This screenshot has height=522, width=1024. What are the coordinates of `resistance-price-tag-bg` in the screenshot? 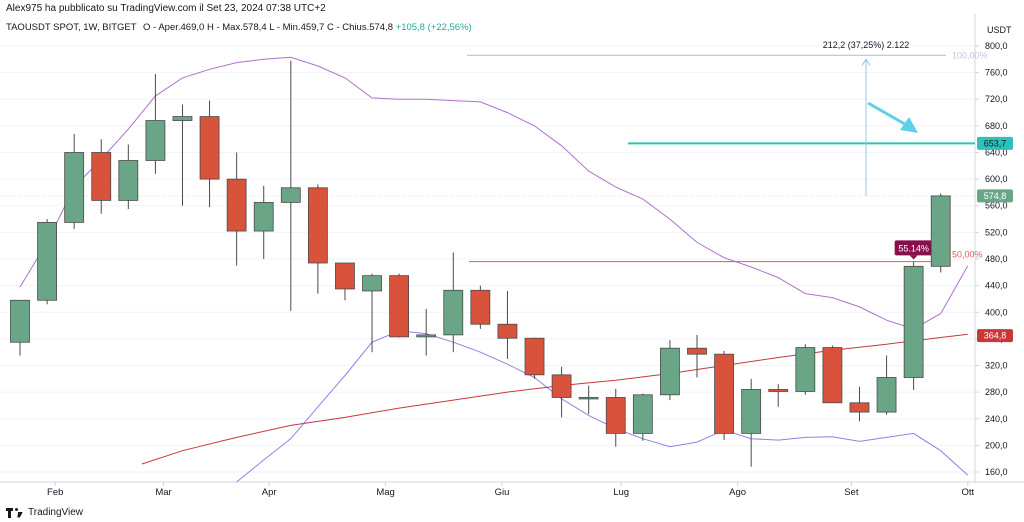 It's located at (995, 143).